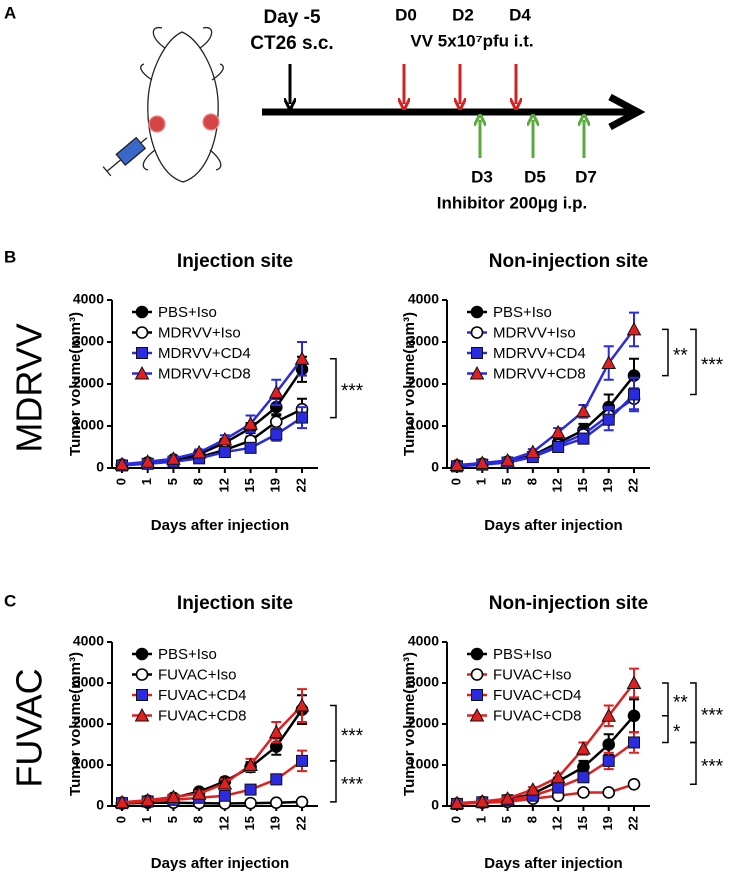 Image resolution: width=738 pixels, height=876 pixels. I want to click on y-axis-label: Tumor volume(mm³), so click(75, 724).